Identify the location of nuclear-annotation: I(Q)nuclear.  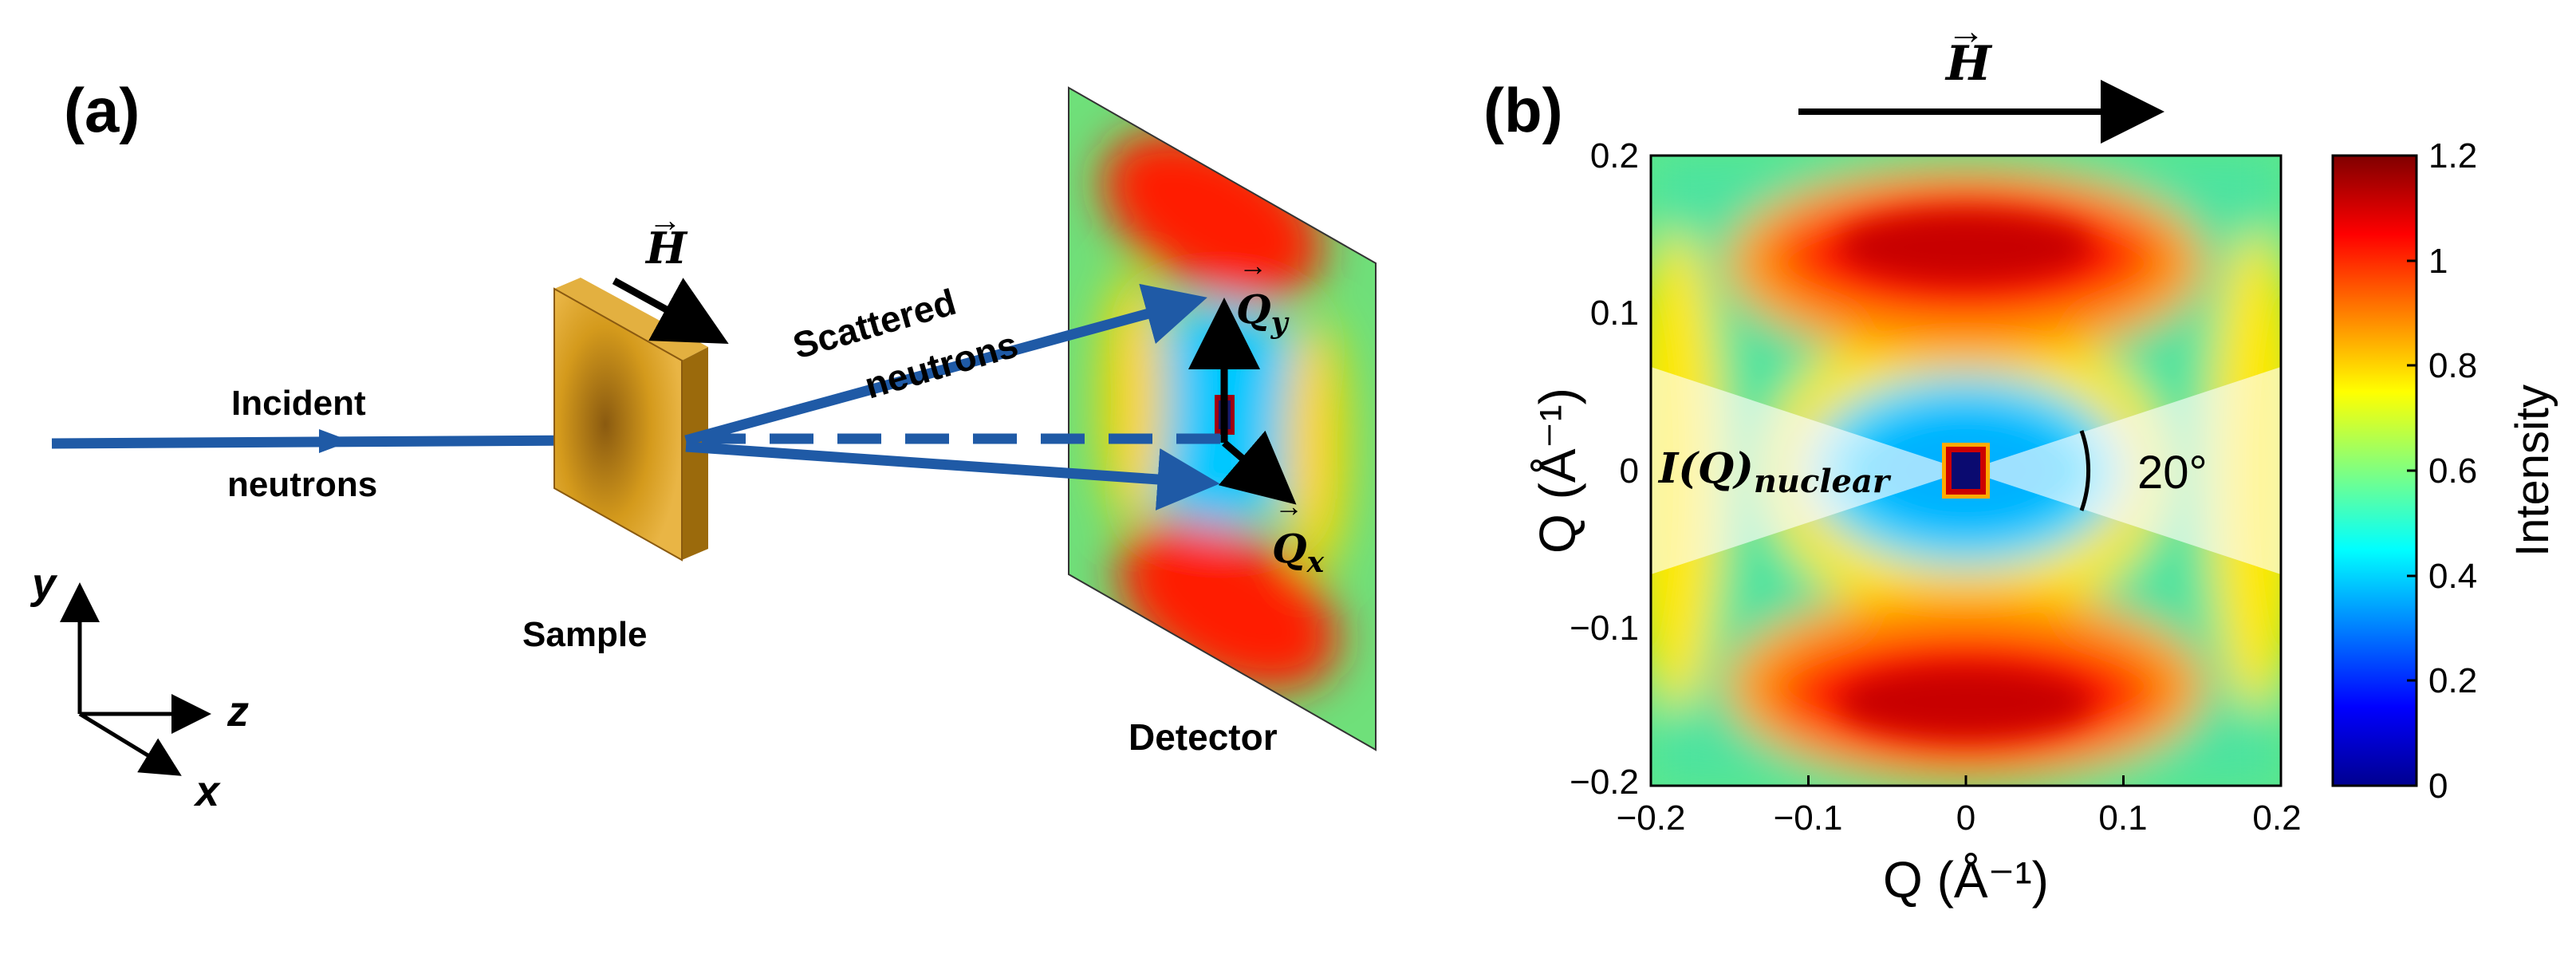
(1774, 472).